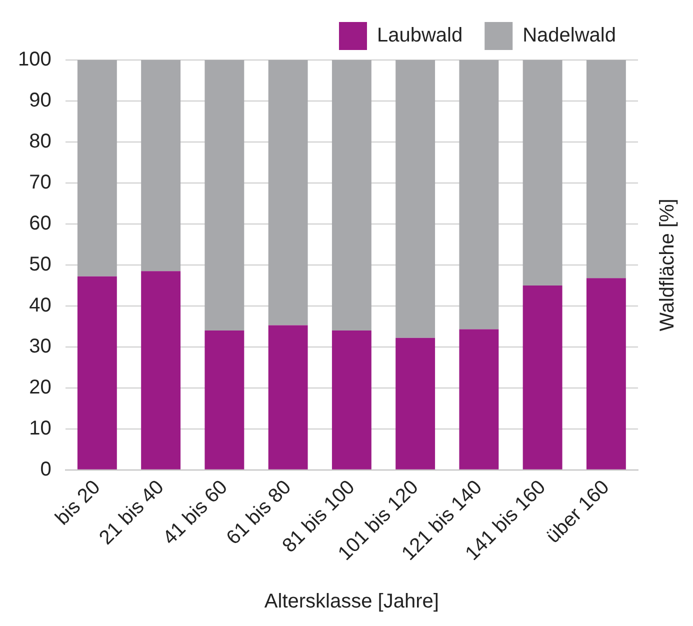 This screenshot has height=626, width=693. What do you see at coordinates (40, 141) in the screenshot?
I see `y-tick-label: 80` at bounding box center [40, 141].